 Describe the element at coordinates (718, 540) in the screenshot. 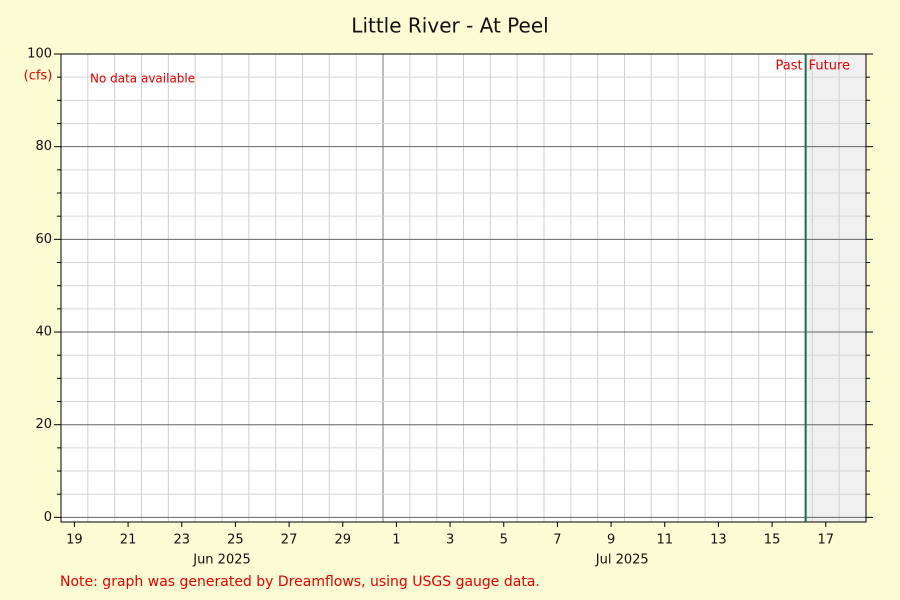

I see `x-tick-label: 13` at that location.